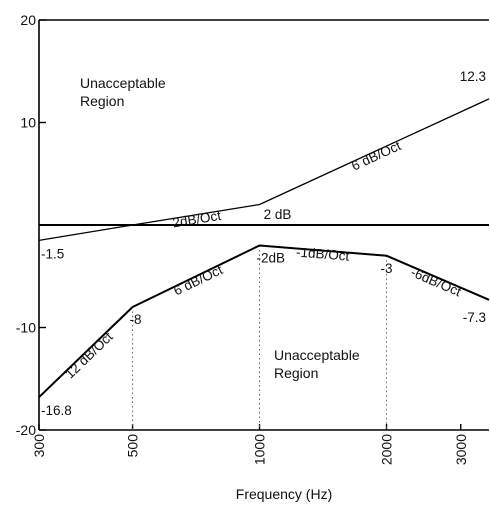  Describe the element at coordinates (323, 253) in the screenshot. I see `slope-label: -1dB/Oct` at that location.